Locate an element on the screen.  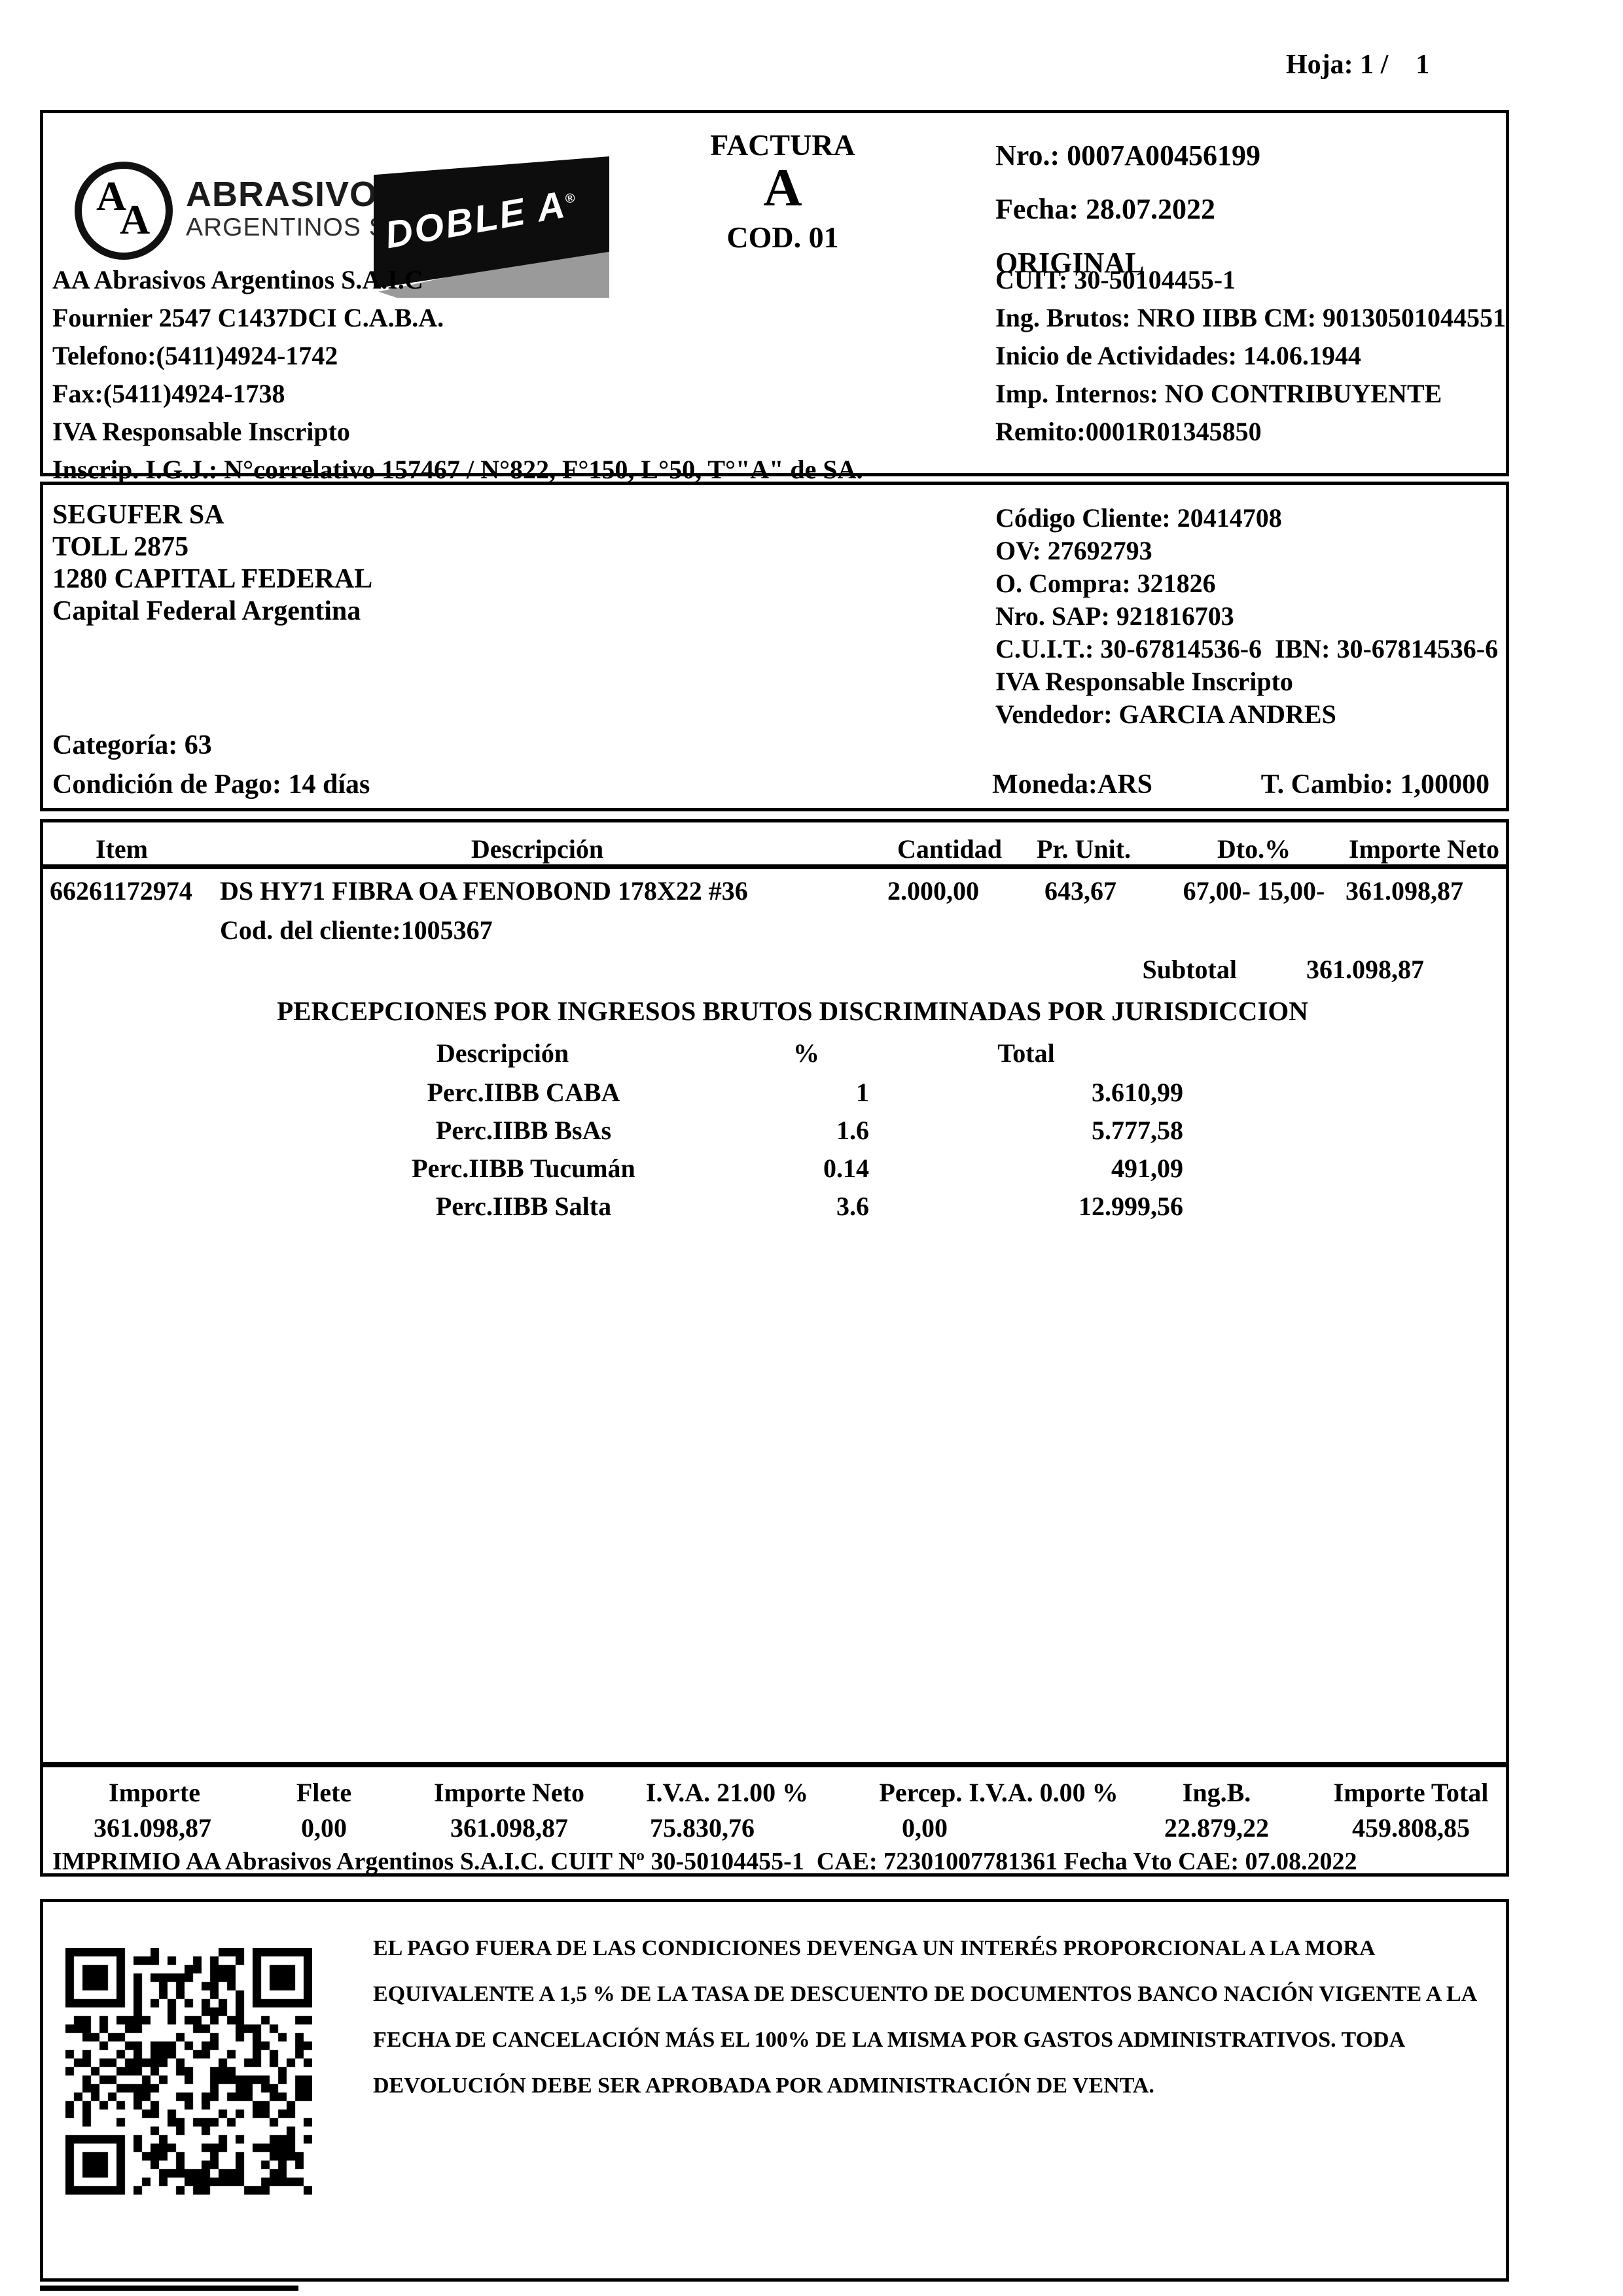
invoice-type-title: FACTURA is located at coordinates (782, 145).